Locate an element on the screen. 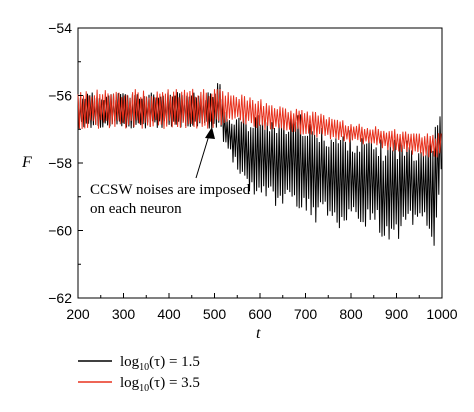 This screenshot has height=412, width=474. legend: log10(τ) = 1.5 log10(τ) = 3.5 is located at coordinates (139, 374).